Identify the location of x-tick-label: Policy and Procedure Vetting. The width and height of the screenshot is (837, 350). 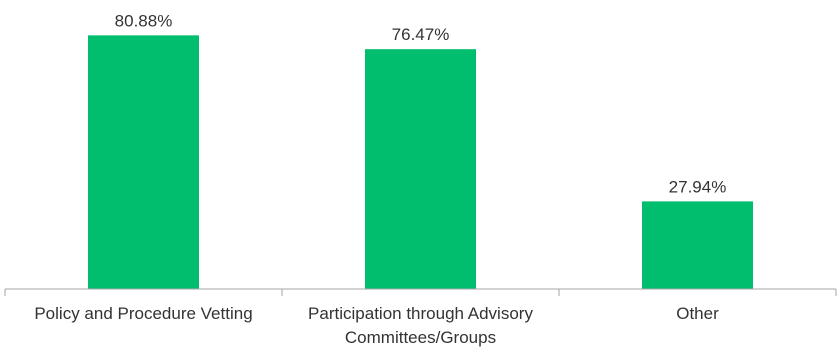
(143, 313).